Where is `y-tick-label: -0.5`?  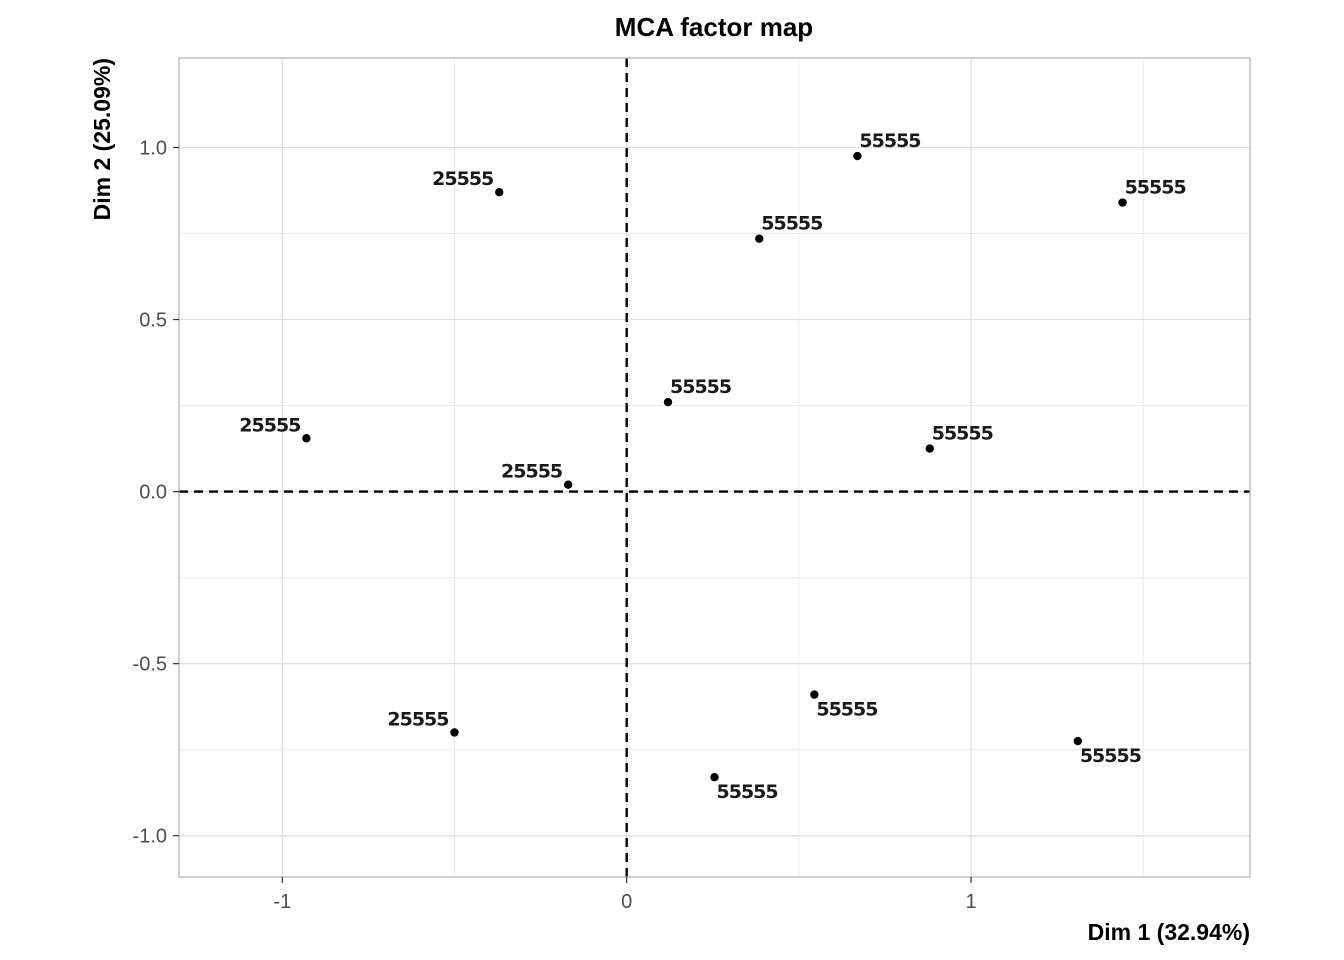 y-tick-label: -0.5 is located at coordinates (150, 665).